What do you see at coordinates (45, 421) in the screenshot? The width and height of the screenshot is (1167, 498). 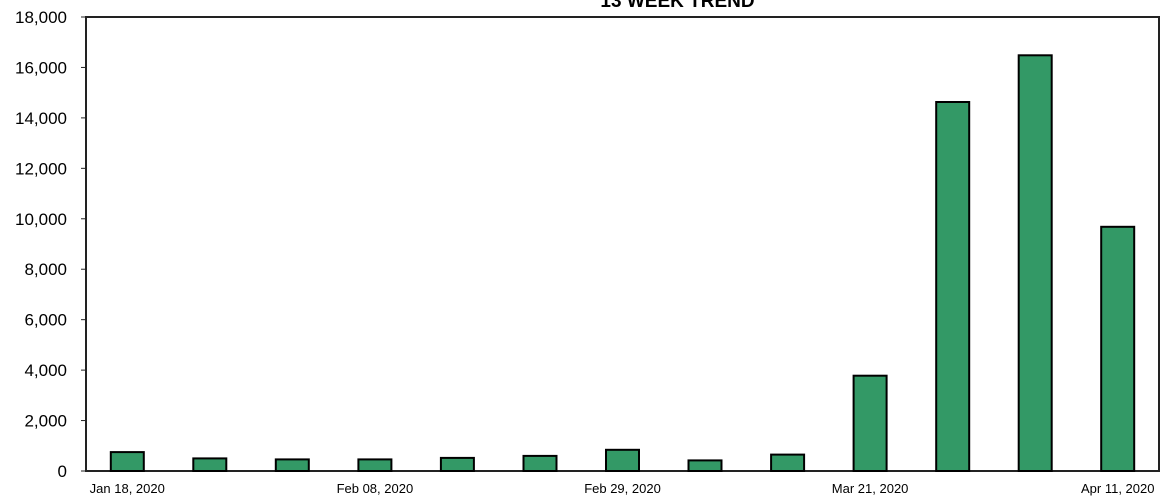 I see `y-tick-label: 2,000` at bounding box center [45, 421].